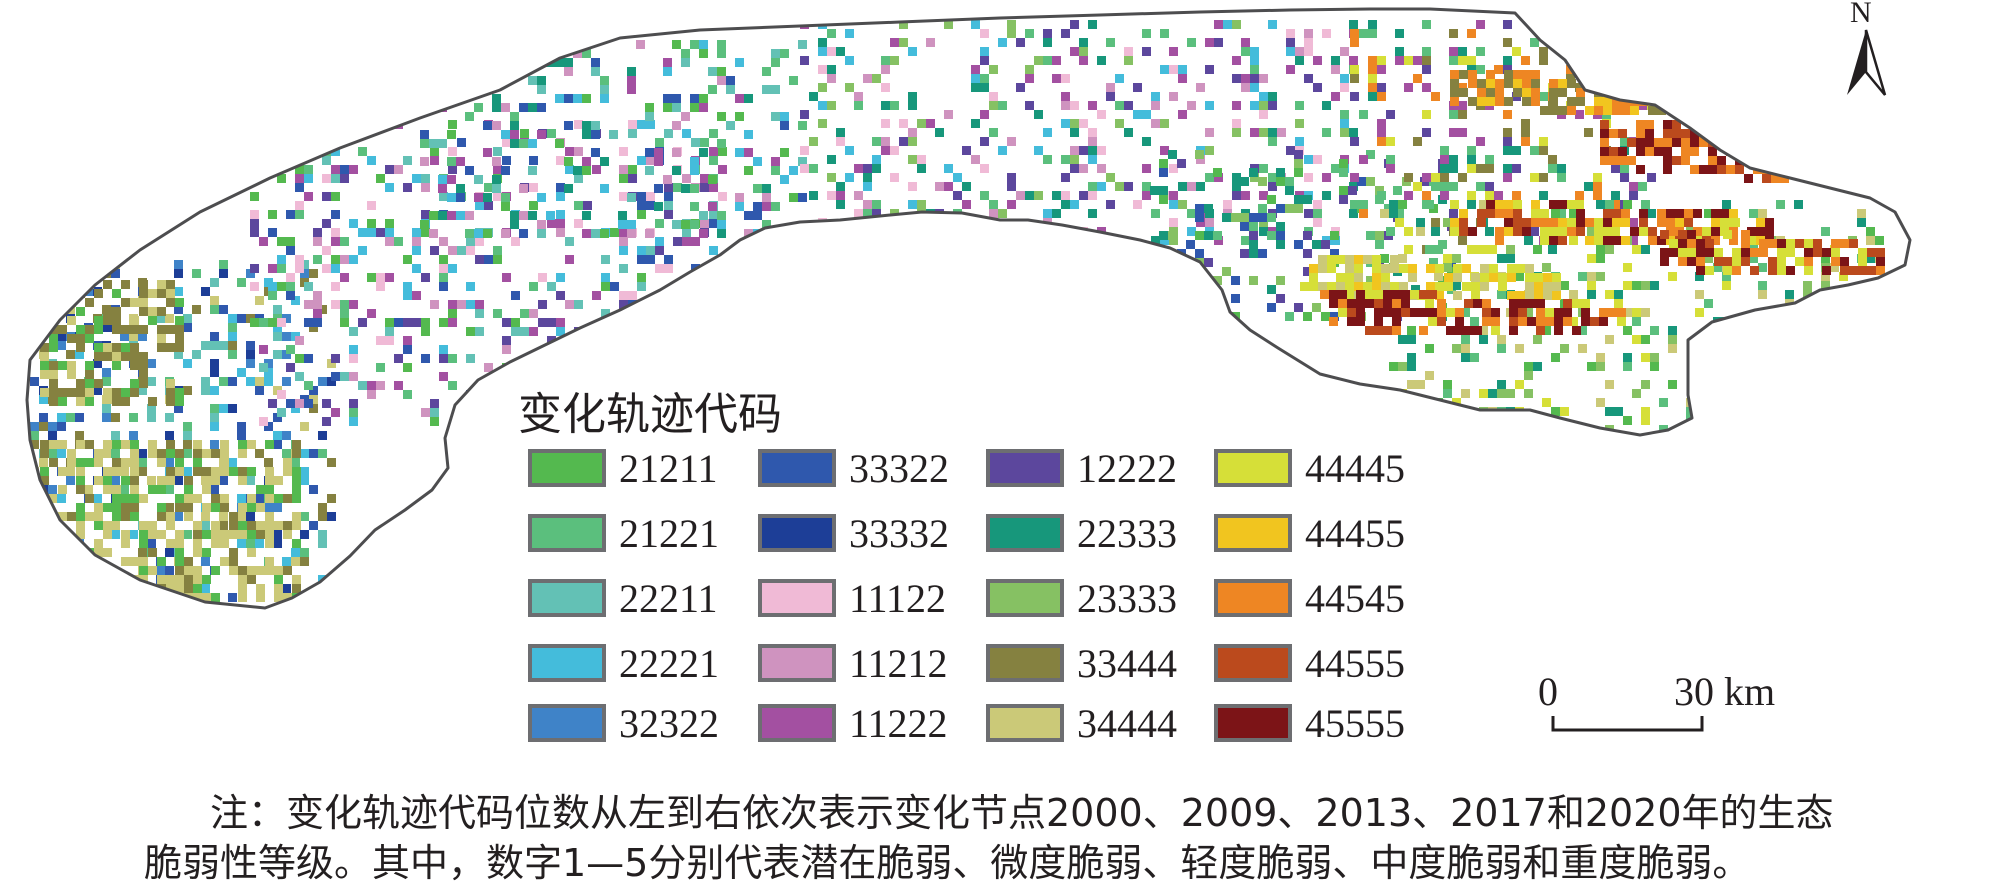 The height and width of the screenshot is (887, 2000). What do you see at coordinates (1127, 533) in the screenshot?
I see `legend-label: 22333` at bounding box center [1127, 533].